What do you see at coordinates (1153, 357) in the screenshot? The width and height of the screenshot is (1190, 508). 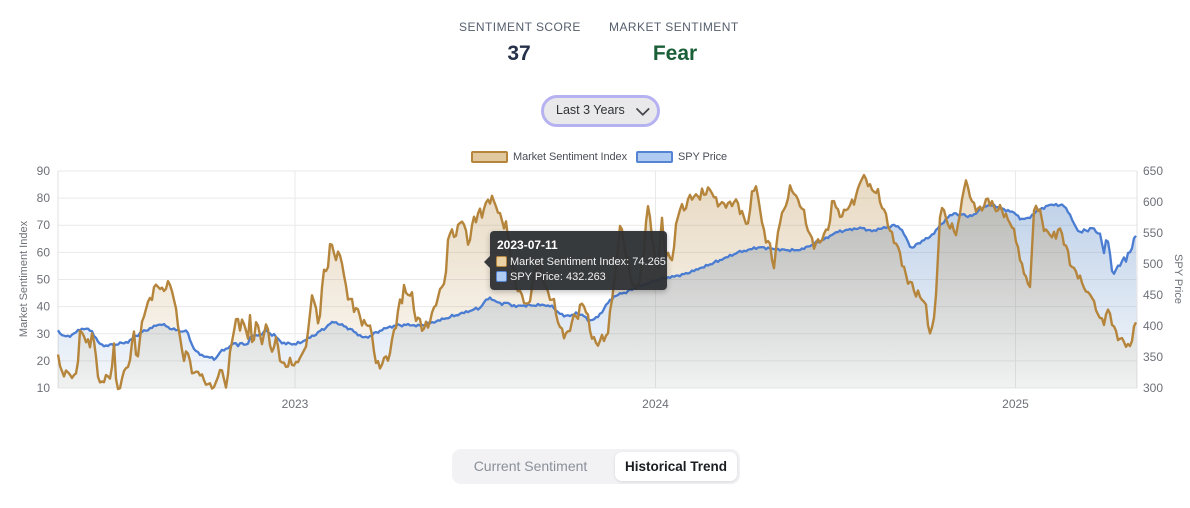 I see `svg-text: 350` at bounding box center [1153, 357].